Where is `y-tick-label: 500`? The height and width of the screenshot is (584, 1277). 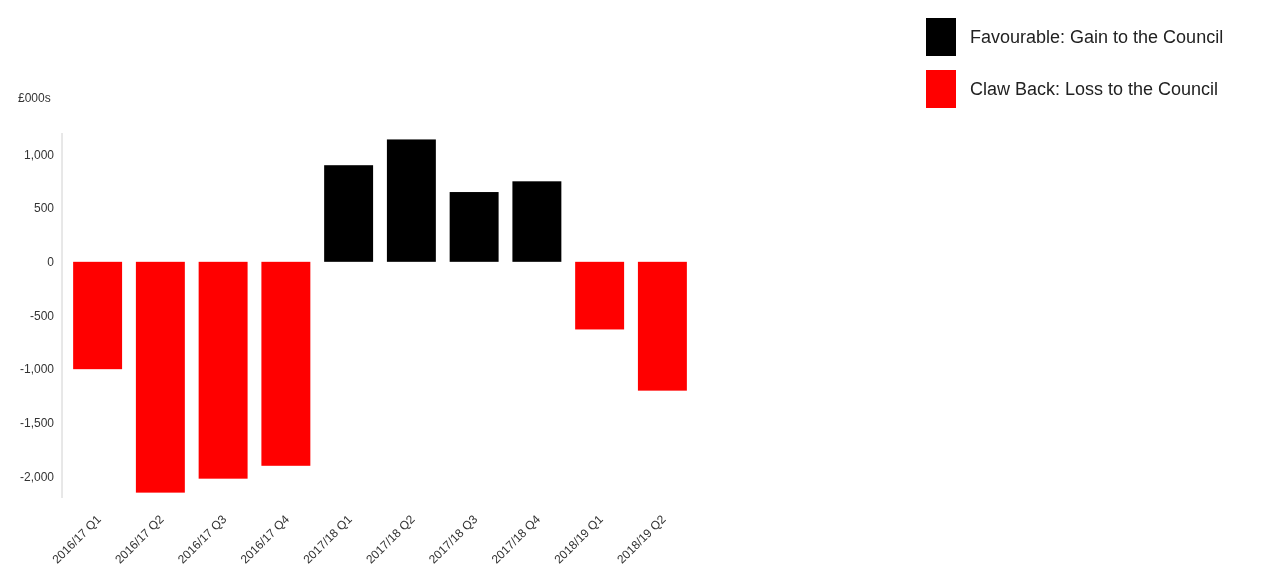 y-tick-label: 500 is located at coordinates (44, 208).